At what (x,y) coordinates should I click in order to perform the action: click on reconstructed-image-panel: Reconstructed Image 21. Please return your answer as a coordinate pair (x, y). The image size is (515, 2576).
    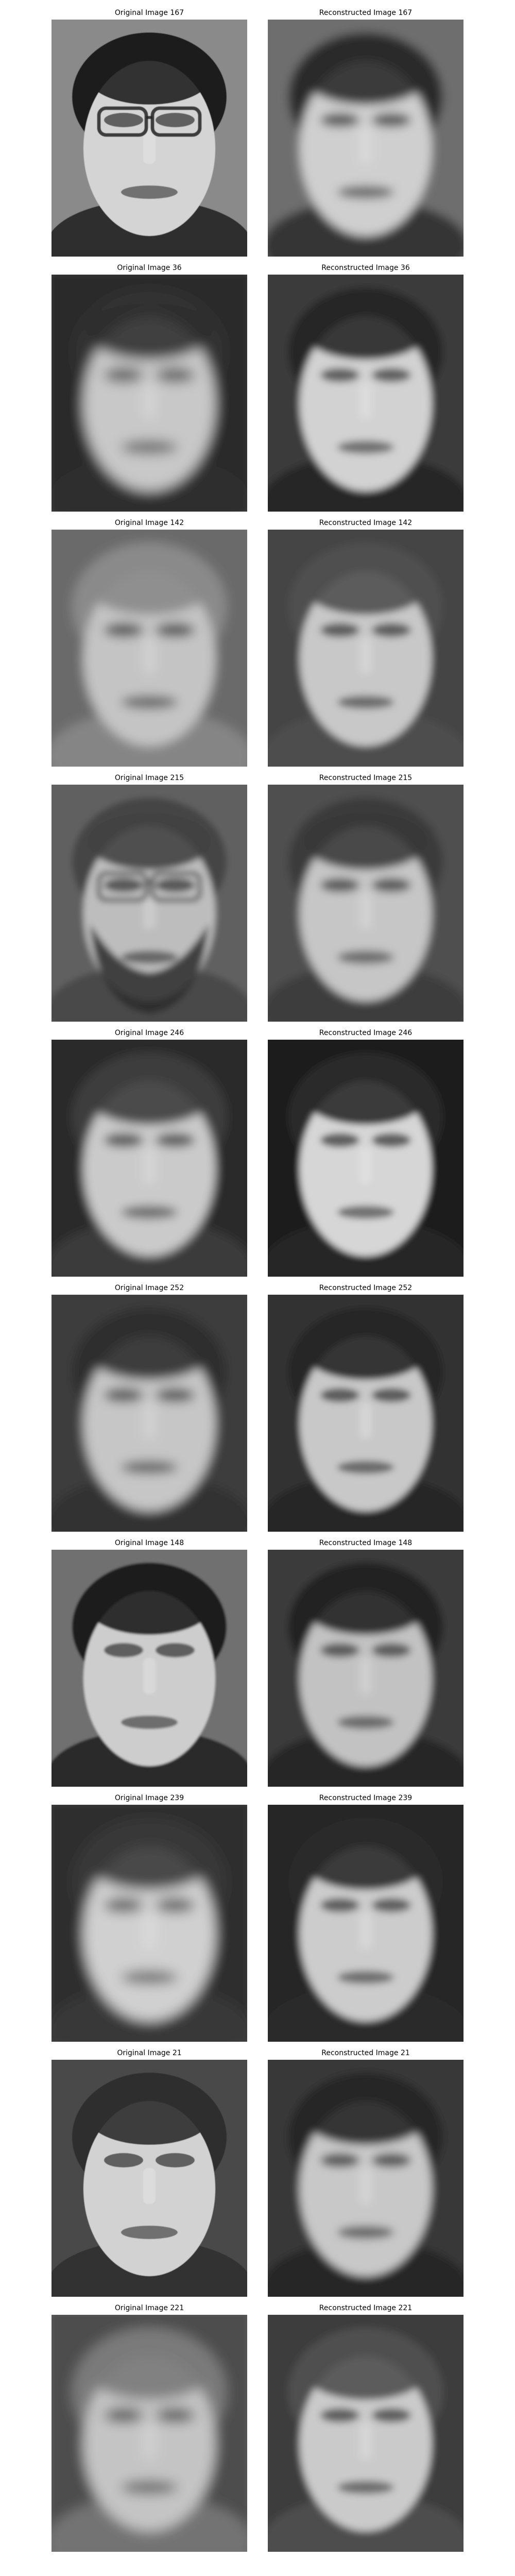
    Looking at the image, I should click on (366, 2172).